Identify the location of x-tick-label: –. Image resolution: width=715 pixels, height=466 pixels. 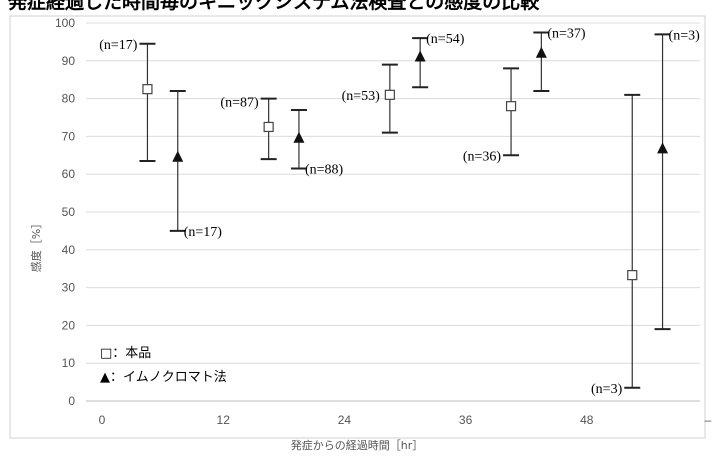
(708, 420).